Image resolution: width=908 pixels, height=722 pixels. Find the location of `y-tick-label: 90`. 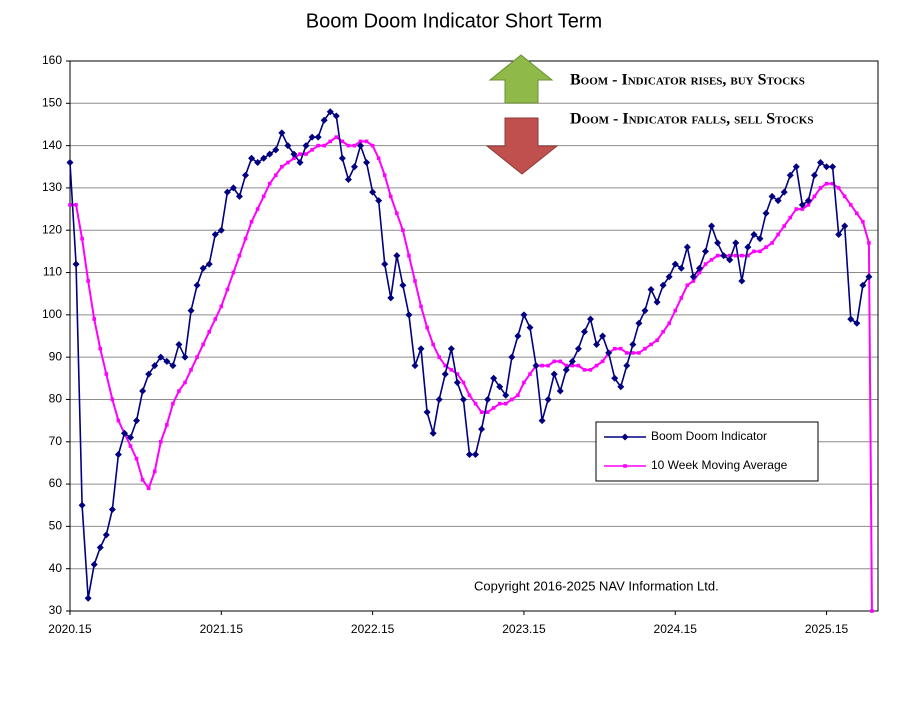

y-tick-label: 90 is located at coordinates (56, 356).